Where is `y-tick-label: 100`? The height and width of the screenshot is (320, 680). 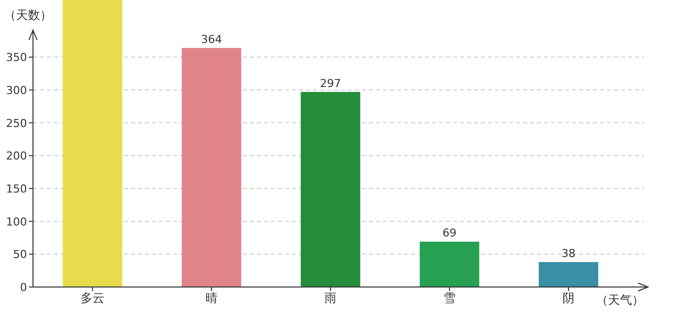
y-tick-label: 100 is located at coordinates (16, 221).